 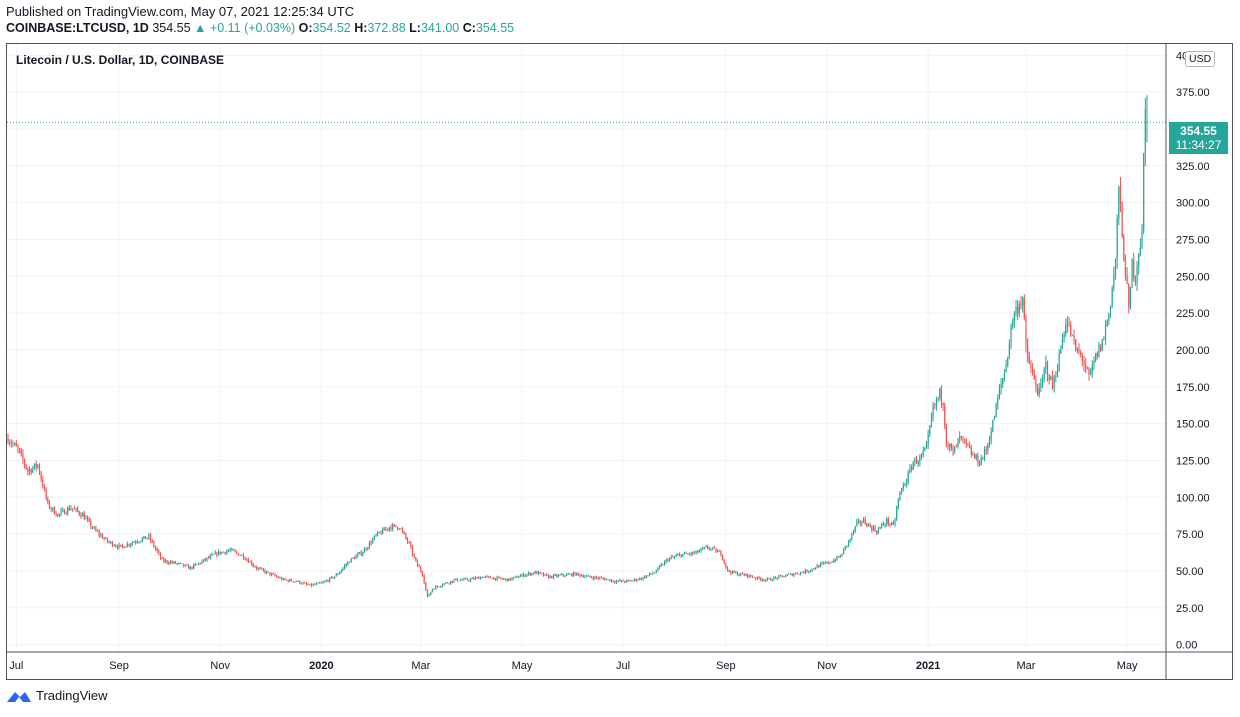 What do you see at coordinates (420, 666) in the screenshot?
I see `time-tick-label: Mar` at bounding box center [420, 666].